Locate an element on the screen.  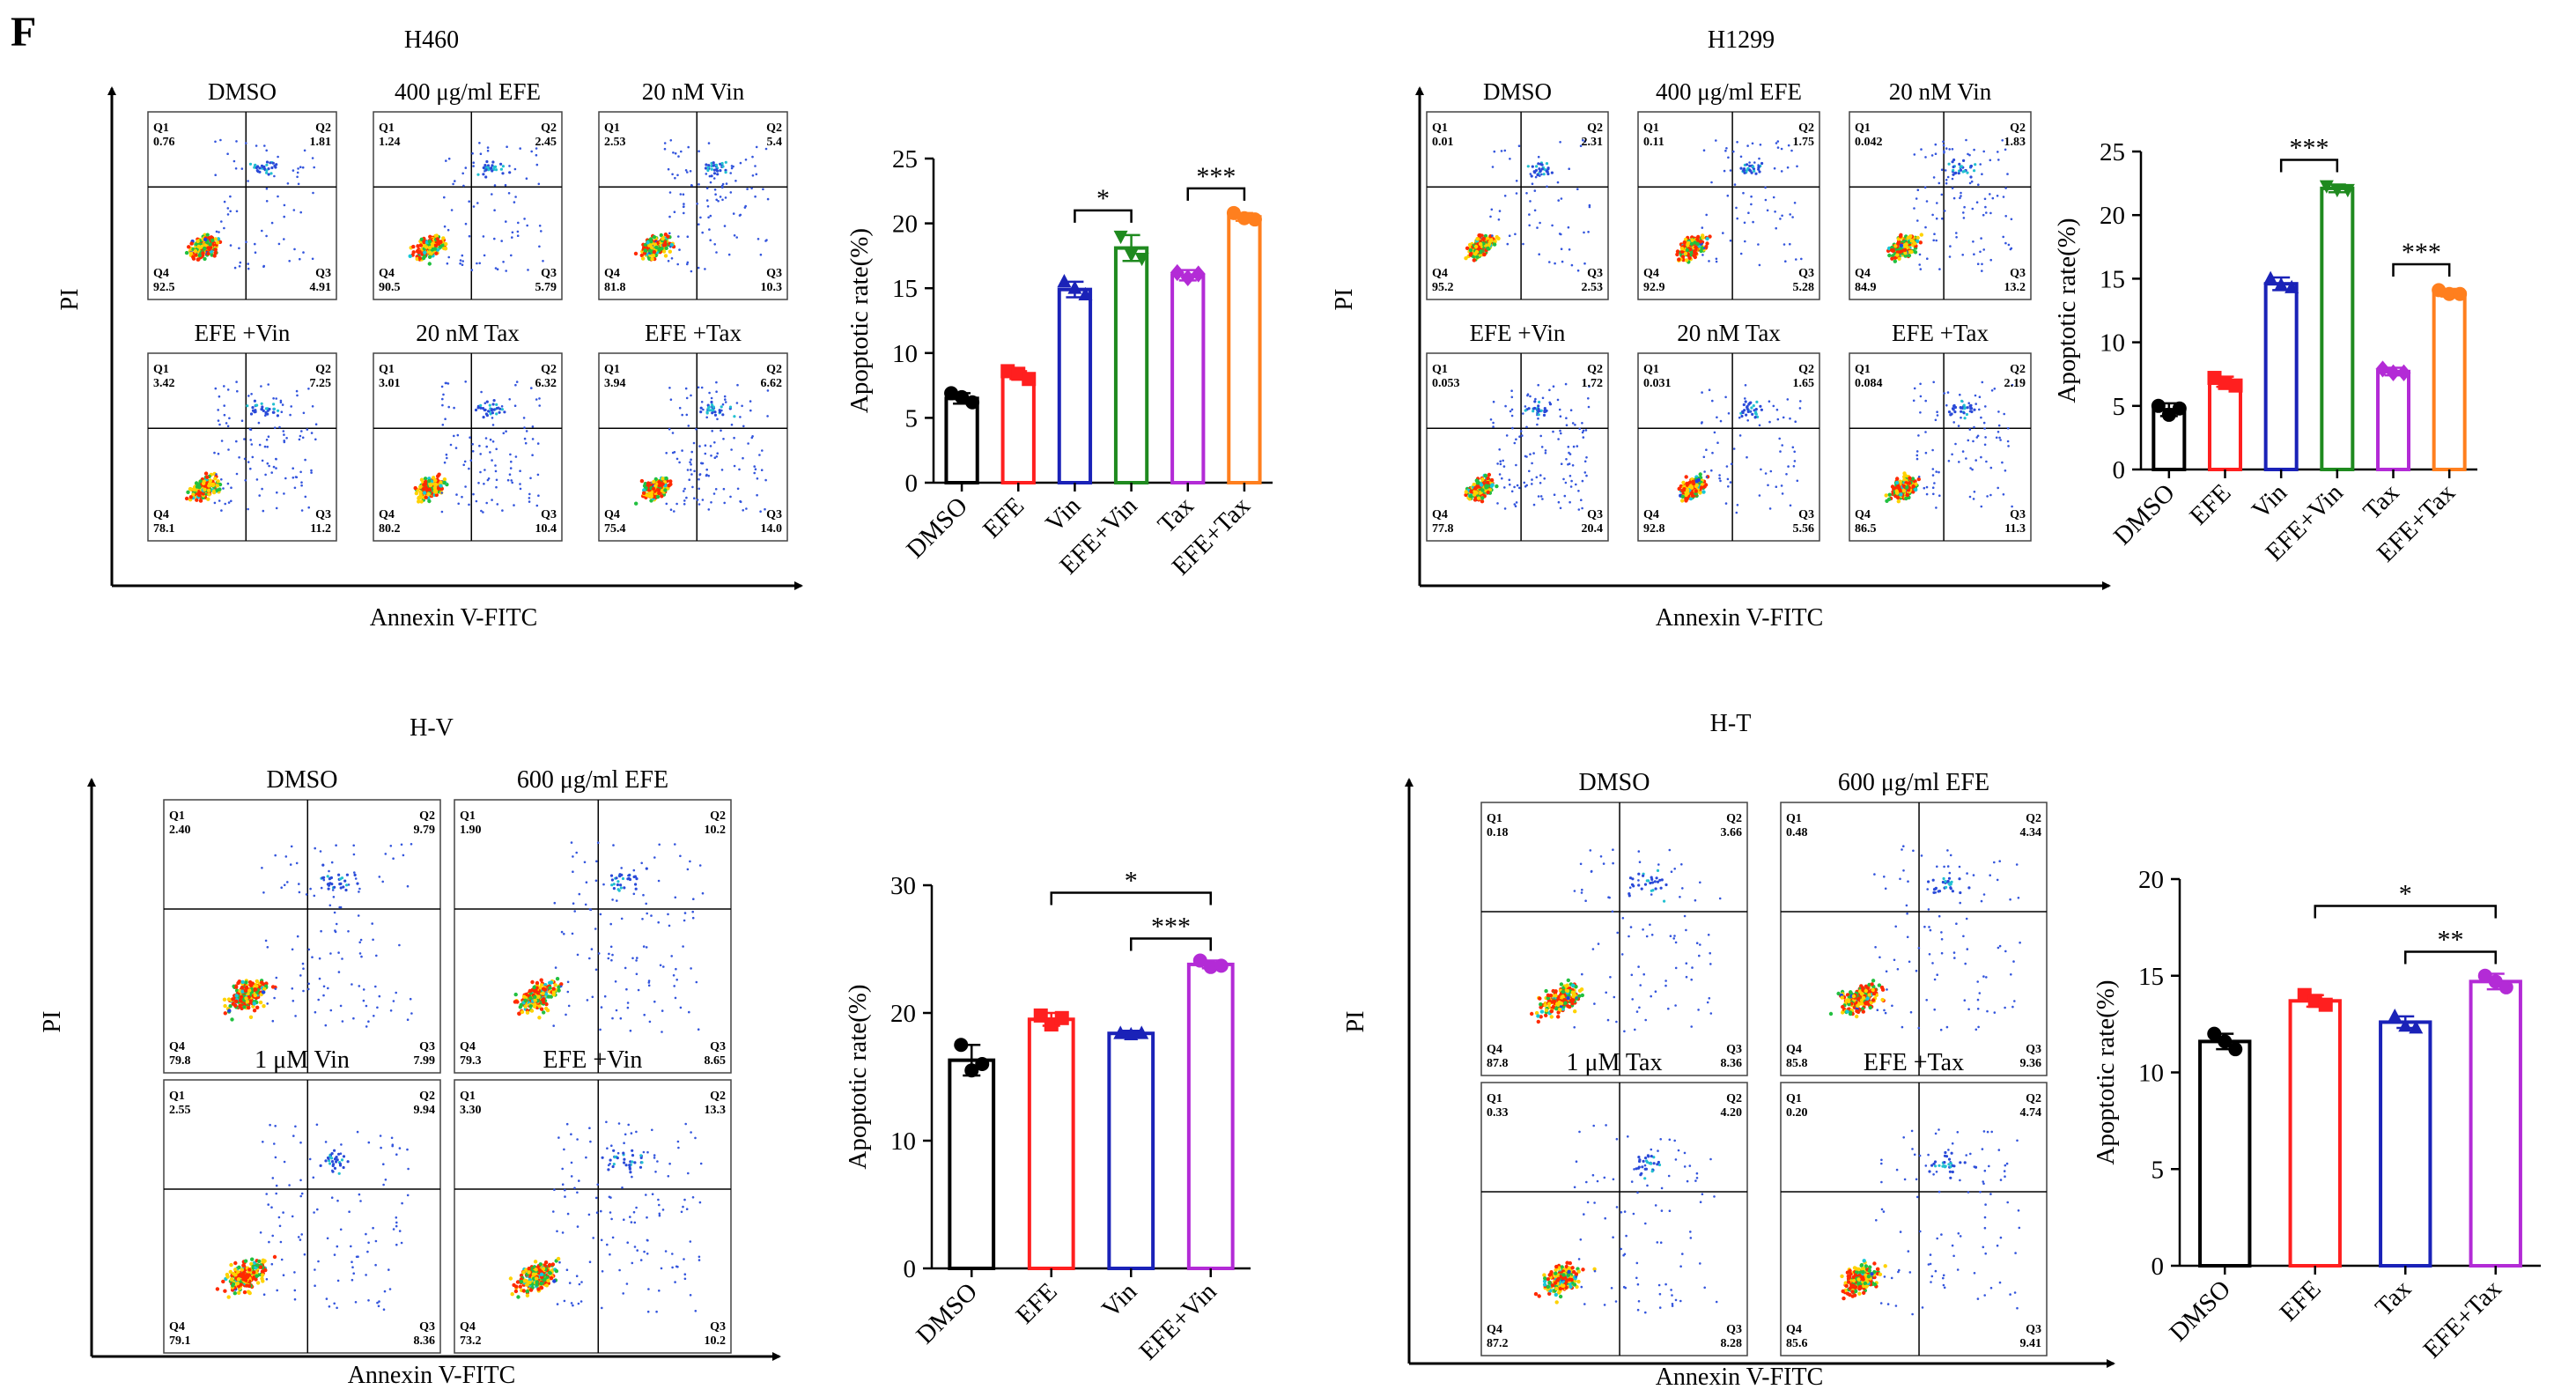
y-tick-label: 20 is located at coordinates (905, 225).